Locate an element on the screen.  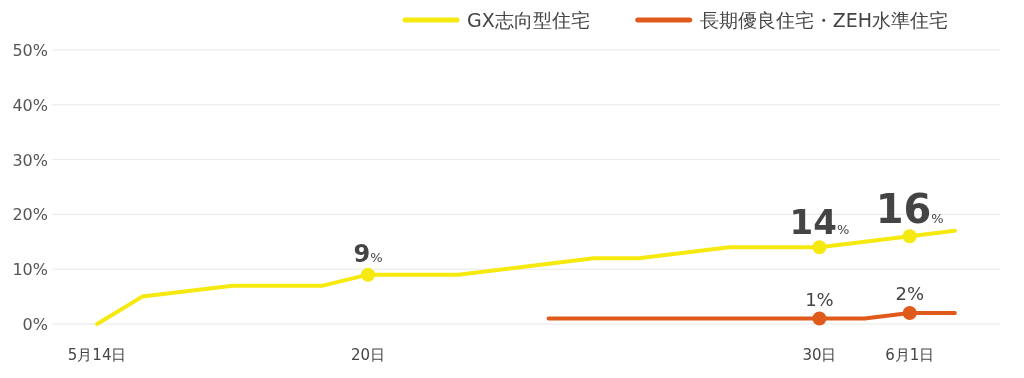
y-tick-label: 10% is located at coordinates (30, 270).